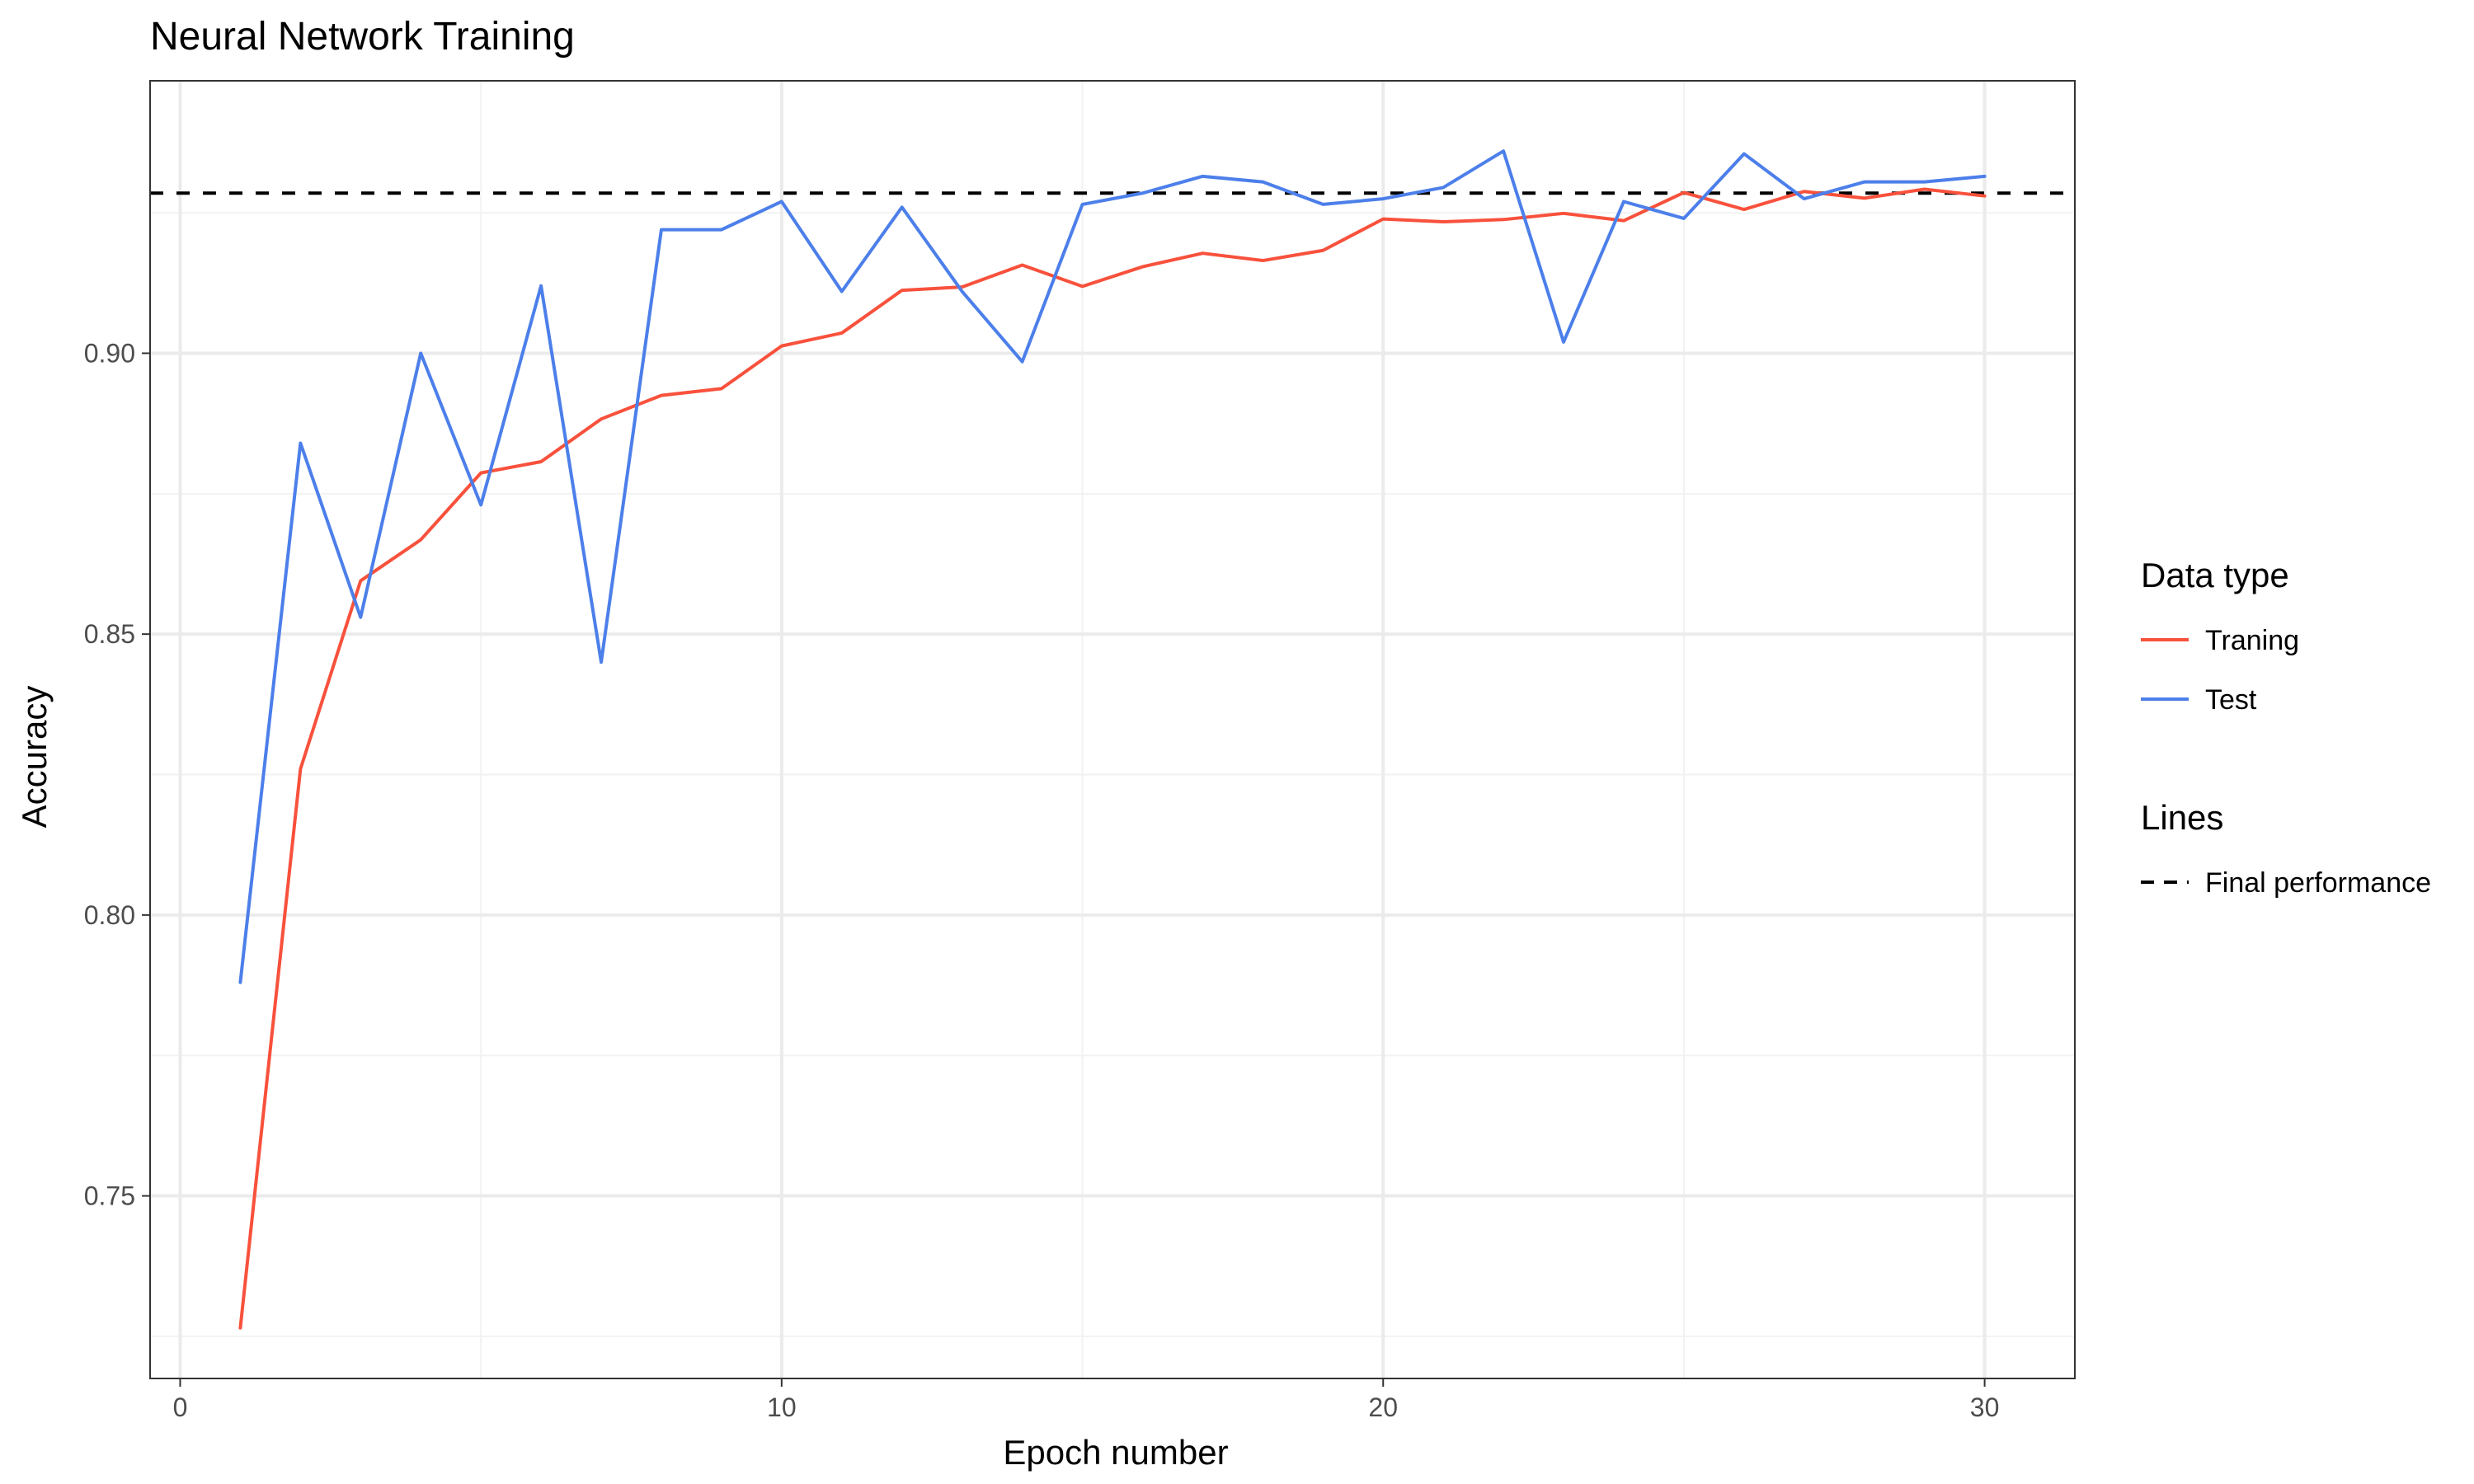 Image resolution: width=2474 pixels, height=1484 pixels. What do you see at coordinates (1086, 1400) in the screenshot?
I see `x-axis-ticks: 0 10 20 30` at bounding box center [1086, 1400].